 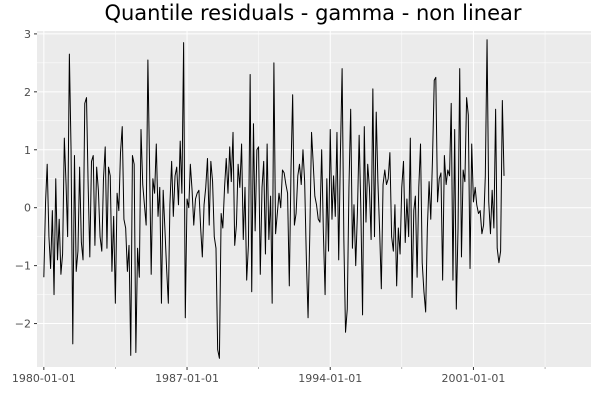 What do you see at coordinates (330, 378) in the screenshot?
I see `x-tick-label: 1994-01-01` at bounding box center [330, 378].